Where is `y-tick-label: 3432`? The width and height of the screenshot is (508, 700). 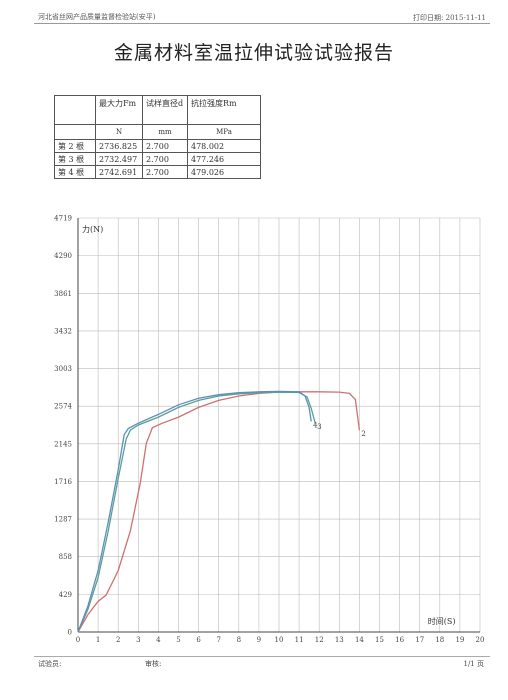 y-tick-label: 3432 is located at coordinates (63, 331).